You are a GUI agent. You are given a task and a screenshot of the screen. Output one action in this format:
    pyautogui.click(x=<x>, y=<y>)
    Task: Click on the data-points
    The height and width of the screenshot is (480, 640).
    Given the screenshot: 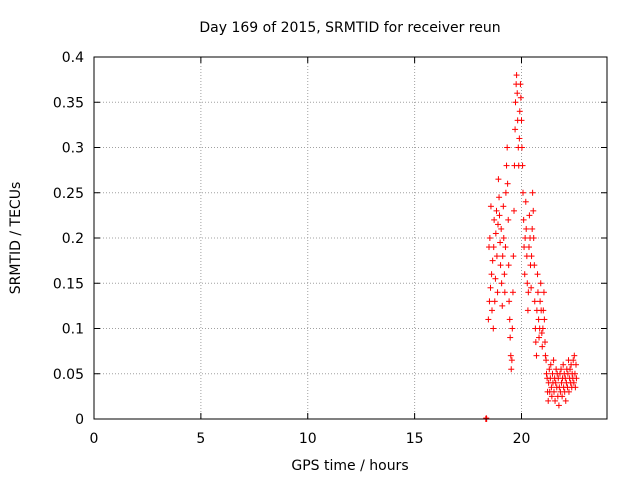 What is the action you would take?
    pyautogui.click(x=531, y=247)
    